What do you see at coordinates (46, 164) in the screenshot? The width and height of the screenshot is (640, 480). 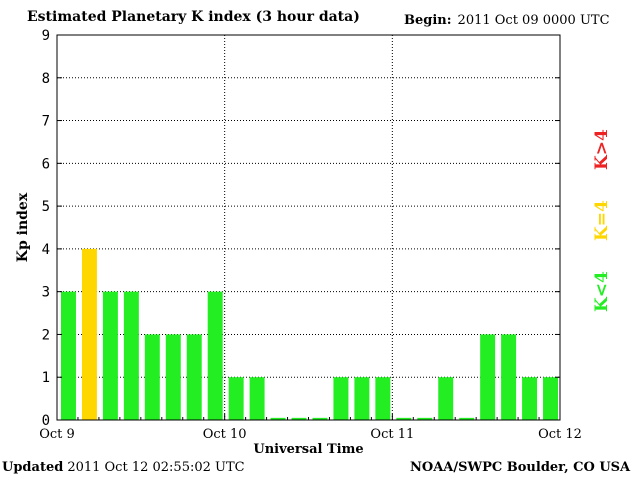 I see `y-tick-label: 6` at bounding box center [46, 164].